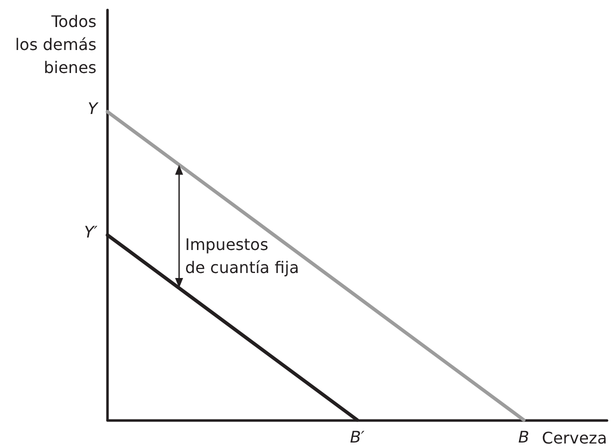  Describe the element at coordinates (55, 44) in the screenshot. I see `y-axis-title: Todos los demás bienes` at that location.